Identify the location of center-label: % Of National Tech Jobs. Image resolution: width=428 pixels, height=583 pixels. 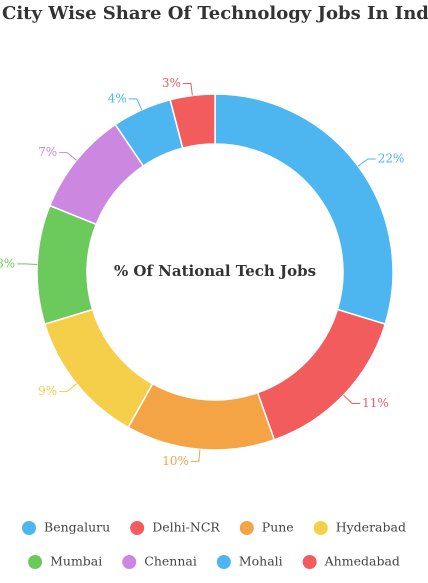
(215, 271).